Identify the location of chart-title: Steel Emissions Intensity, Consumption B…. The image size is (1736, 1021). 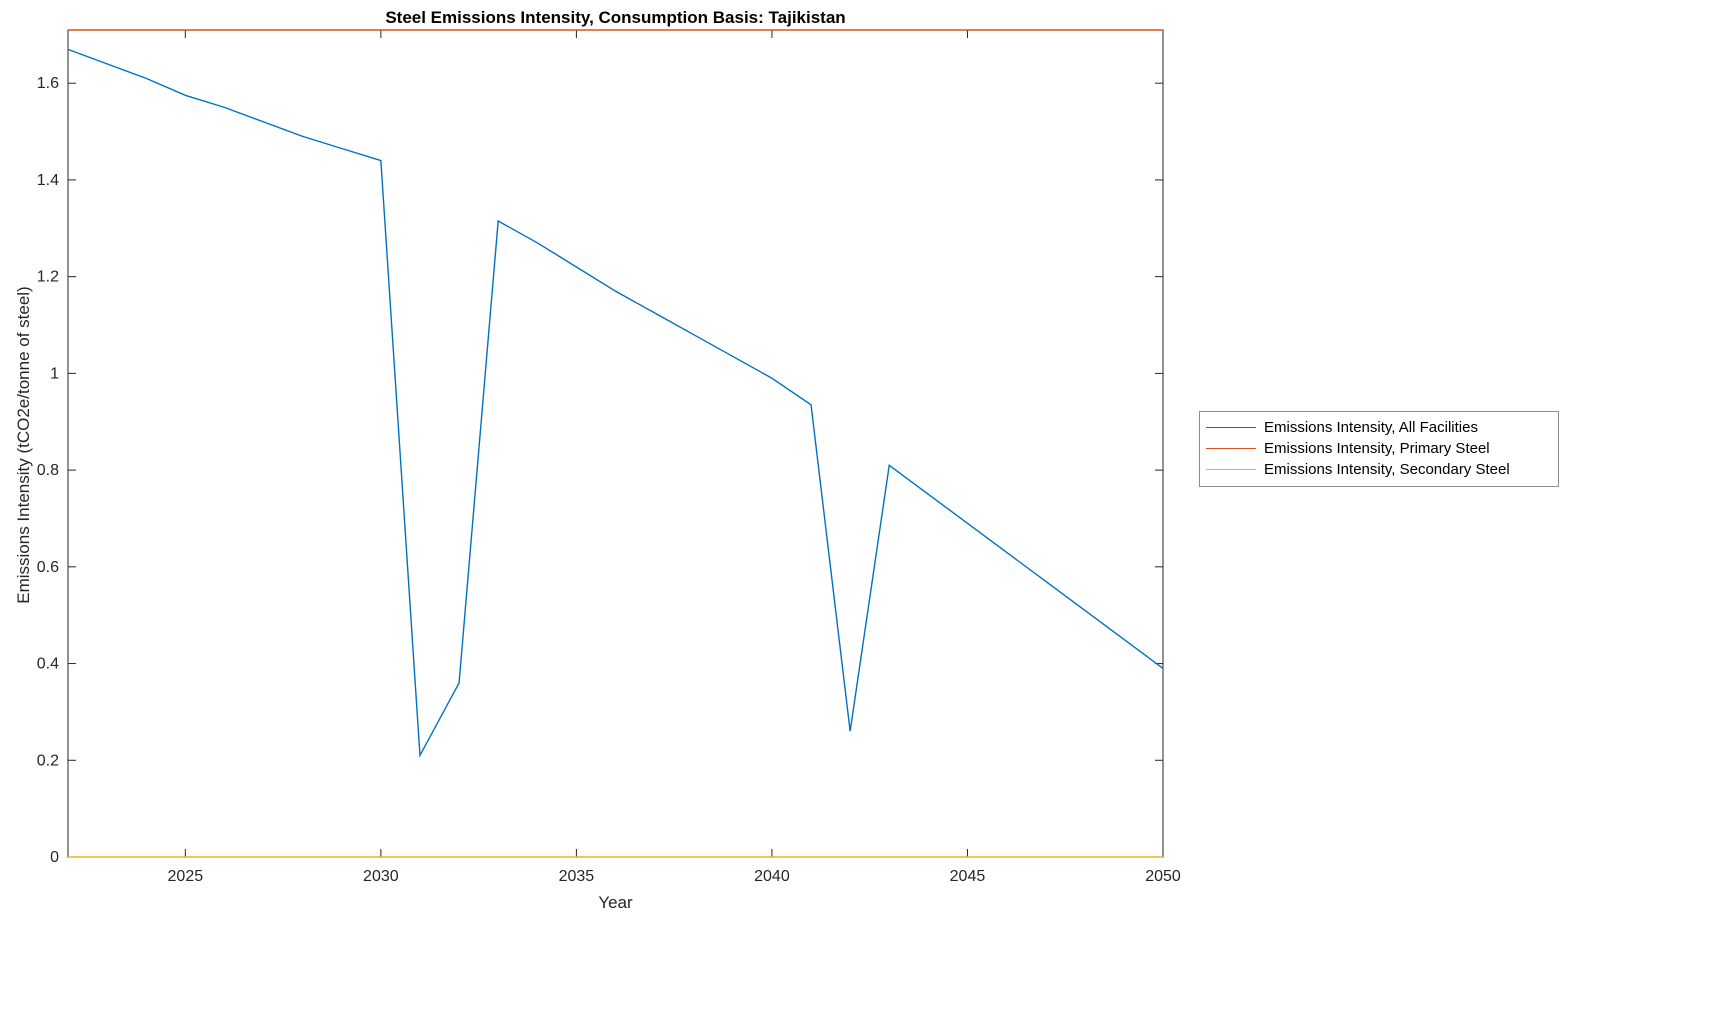
(615, 17).